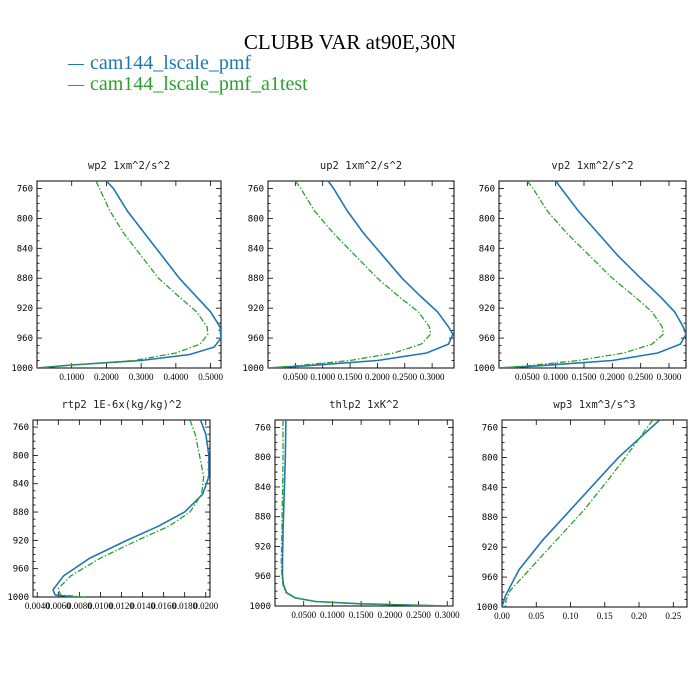 The width and height of the screenshot is (700, 700). What do you see at coordinates (171, 63) in the screenshot?
I see `legend-label-1: cam144_lscale_pmf` at bounding box center [171, 63].